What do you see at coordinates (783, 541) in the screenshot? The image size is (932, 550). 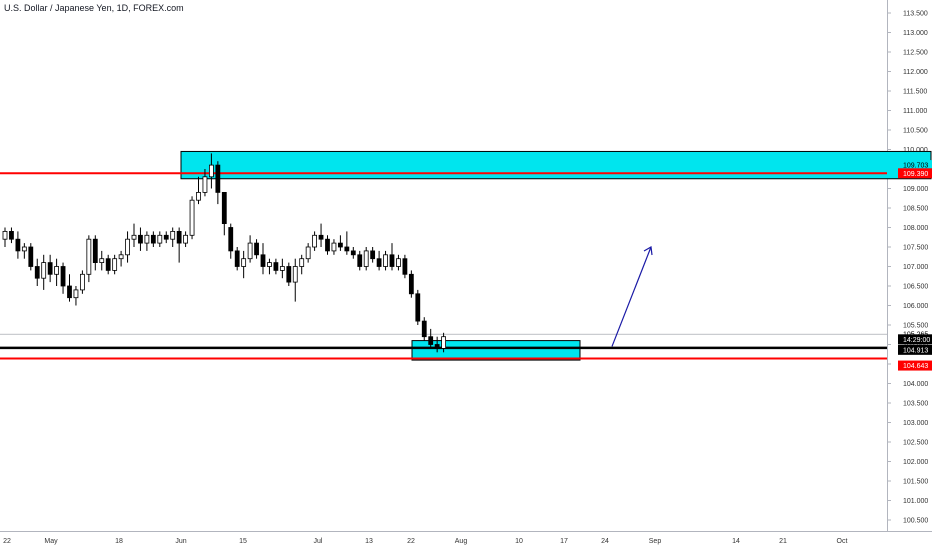 I see `x-tick-label: 21` at bounding box center [783, 541].